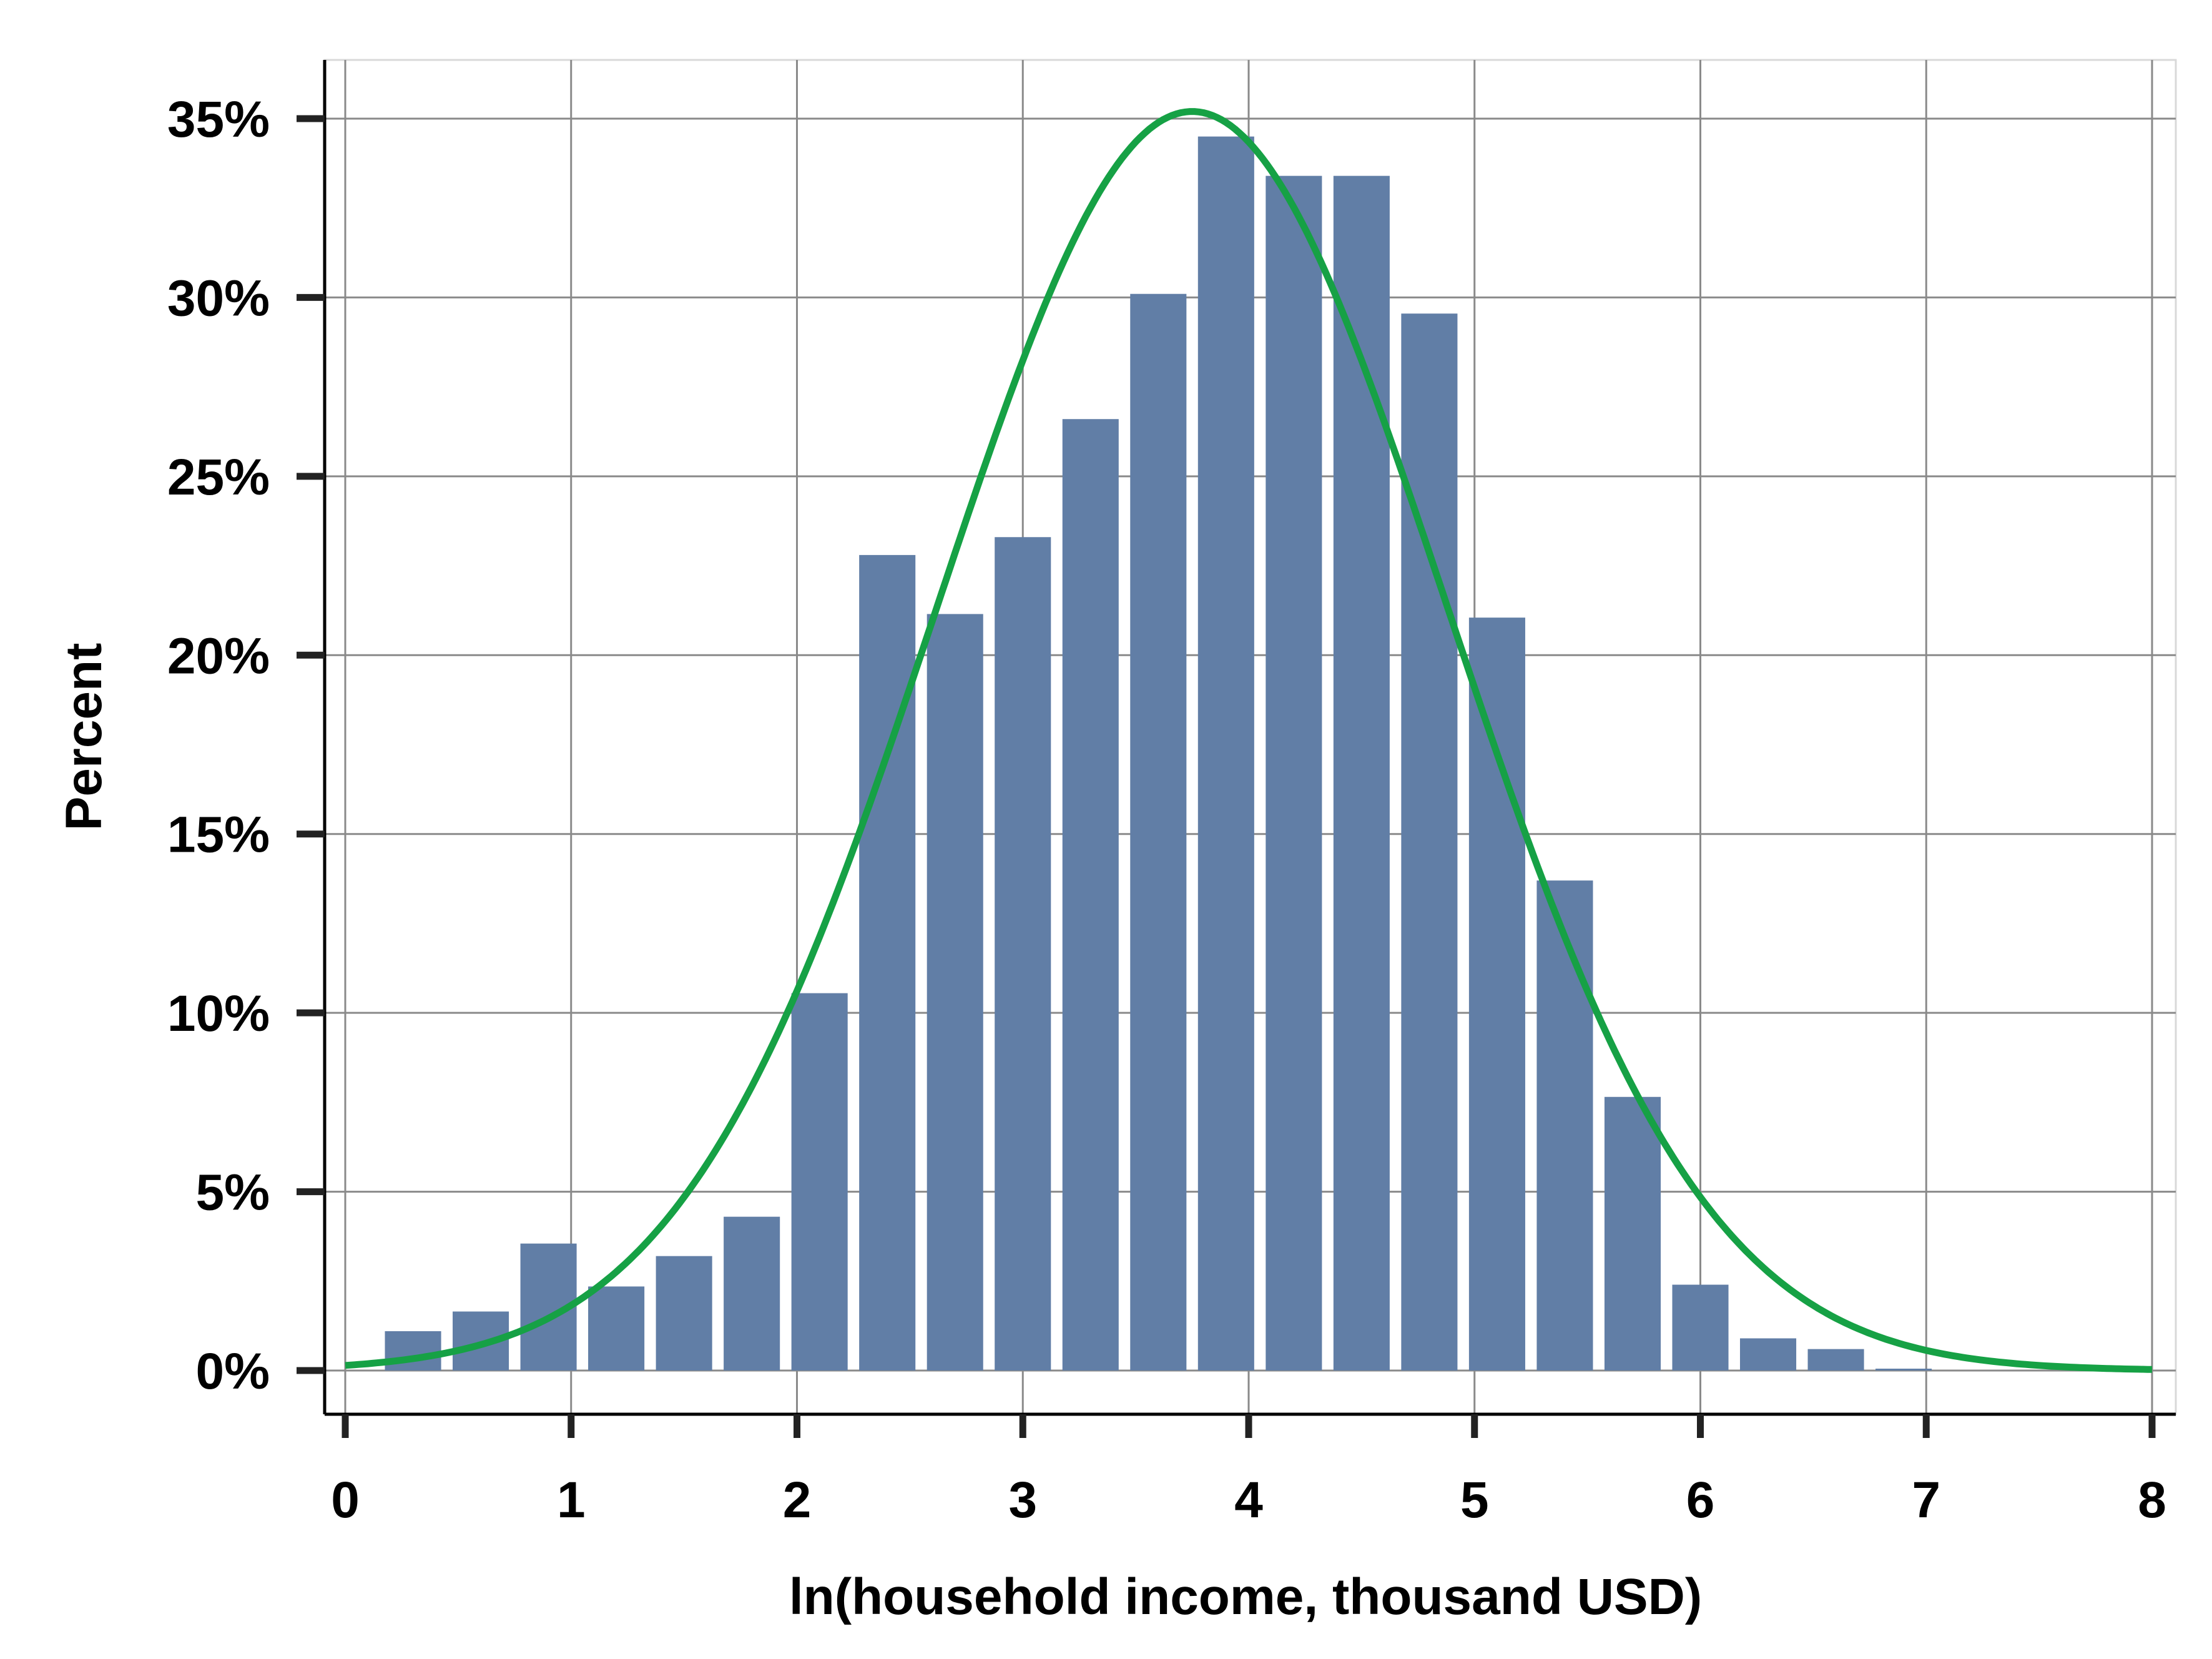 The height and width of the screenshot is (1659, 2212). I want to click on x-tick-label-7: 7, so click(1926, 1500).